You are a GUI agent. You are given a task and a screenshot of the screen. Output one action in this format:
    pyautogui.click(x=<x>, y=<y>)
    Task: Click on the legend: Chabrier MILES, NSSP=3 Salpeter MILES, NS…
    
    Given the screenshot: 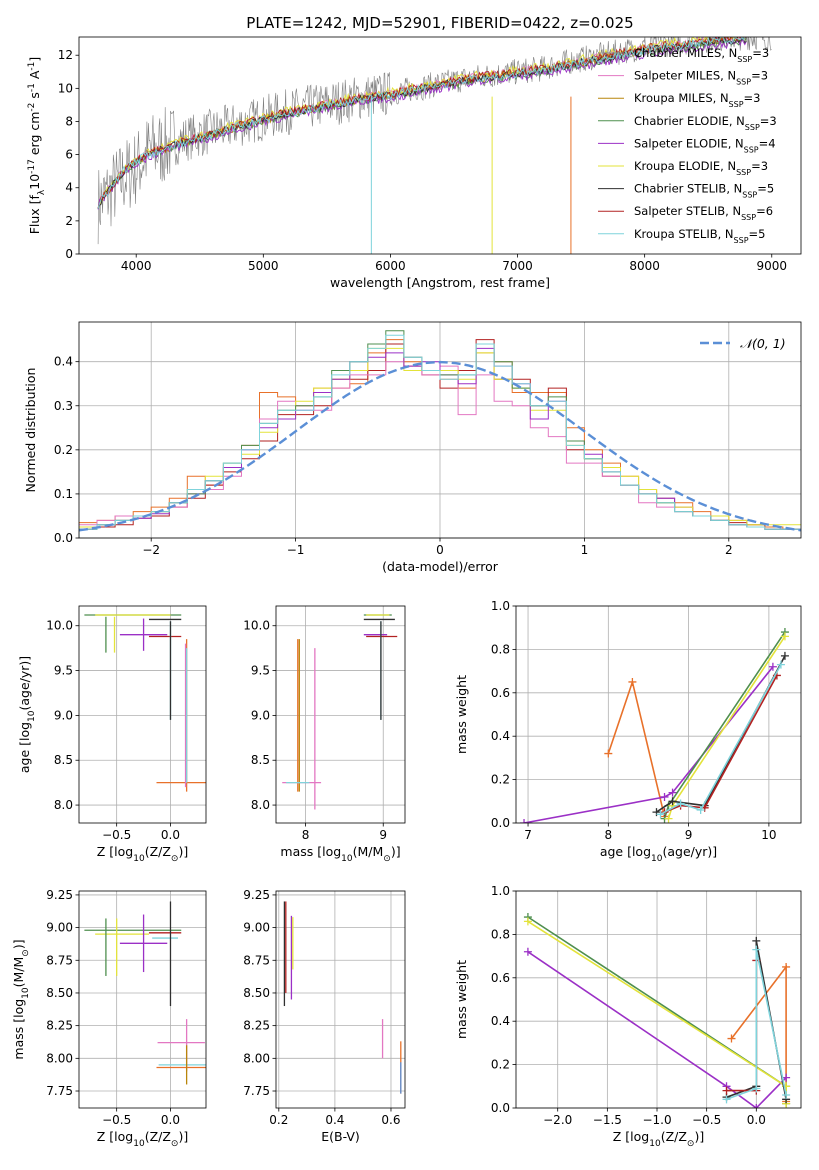 What is the action you would take?
    pyautogui.click(x=687, y=145)
    